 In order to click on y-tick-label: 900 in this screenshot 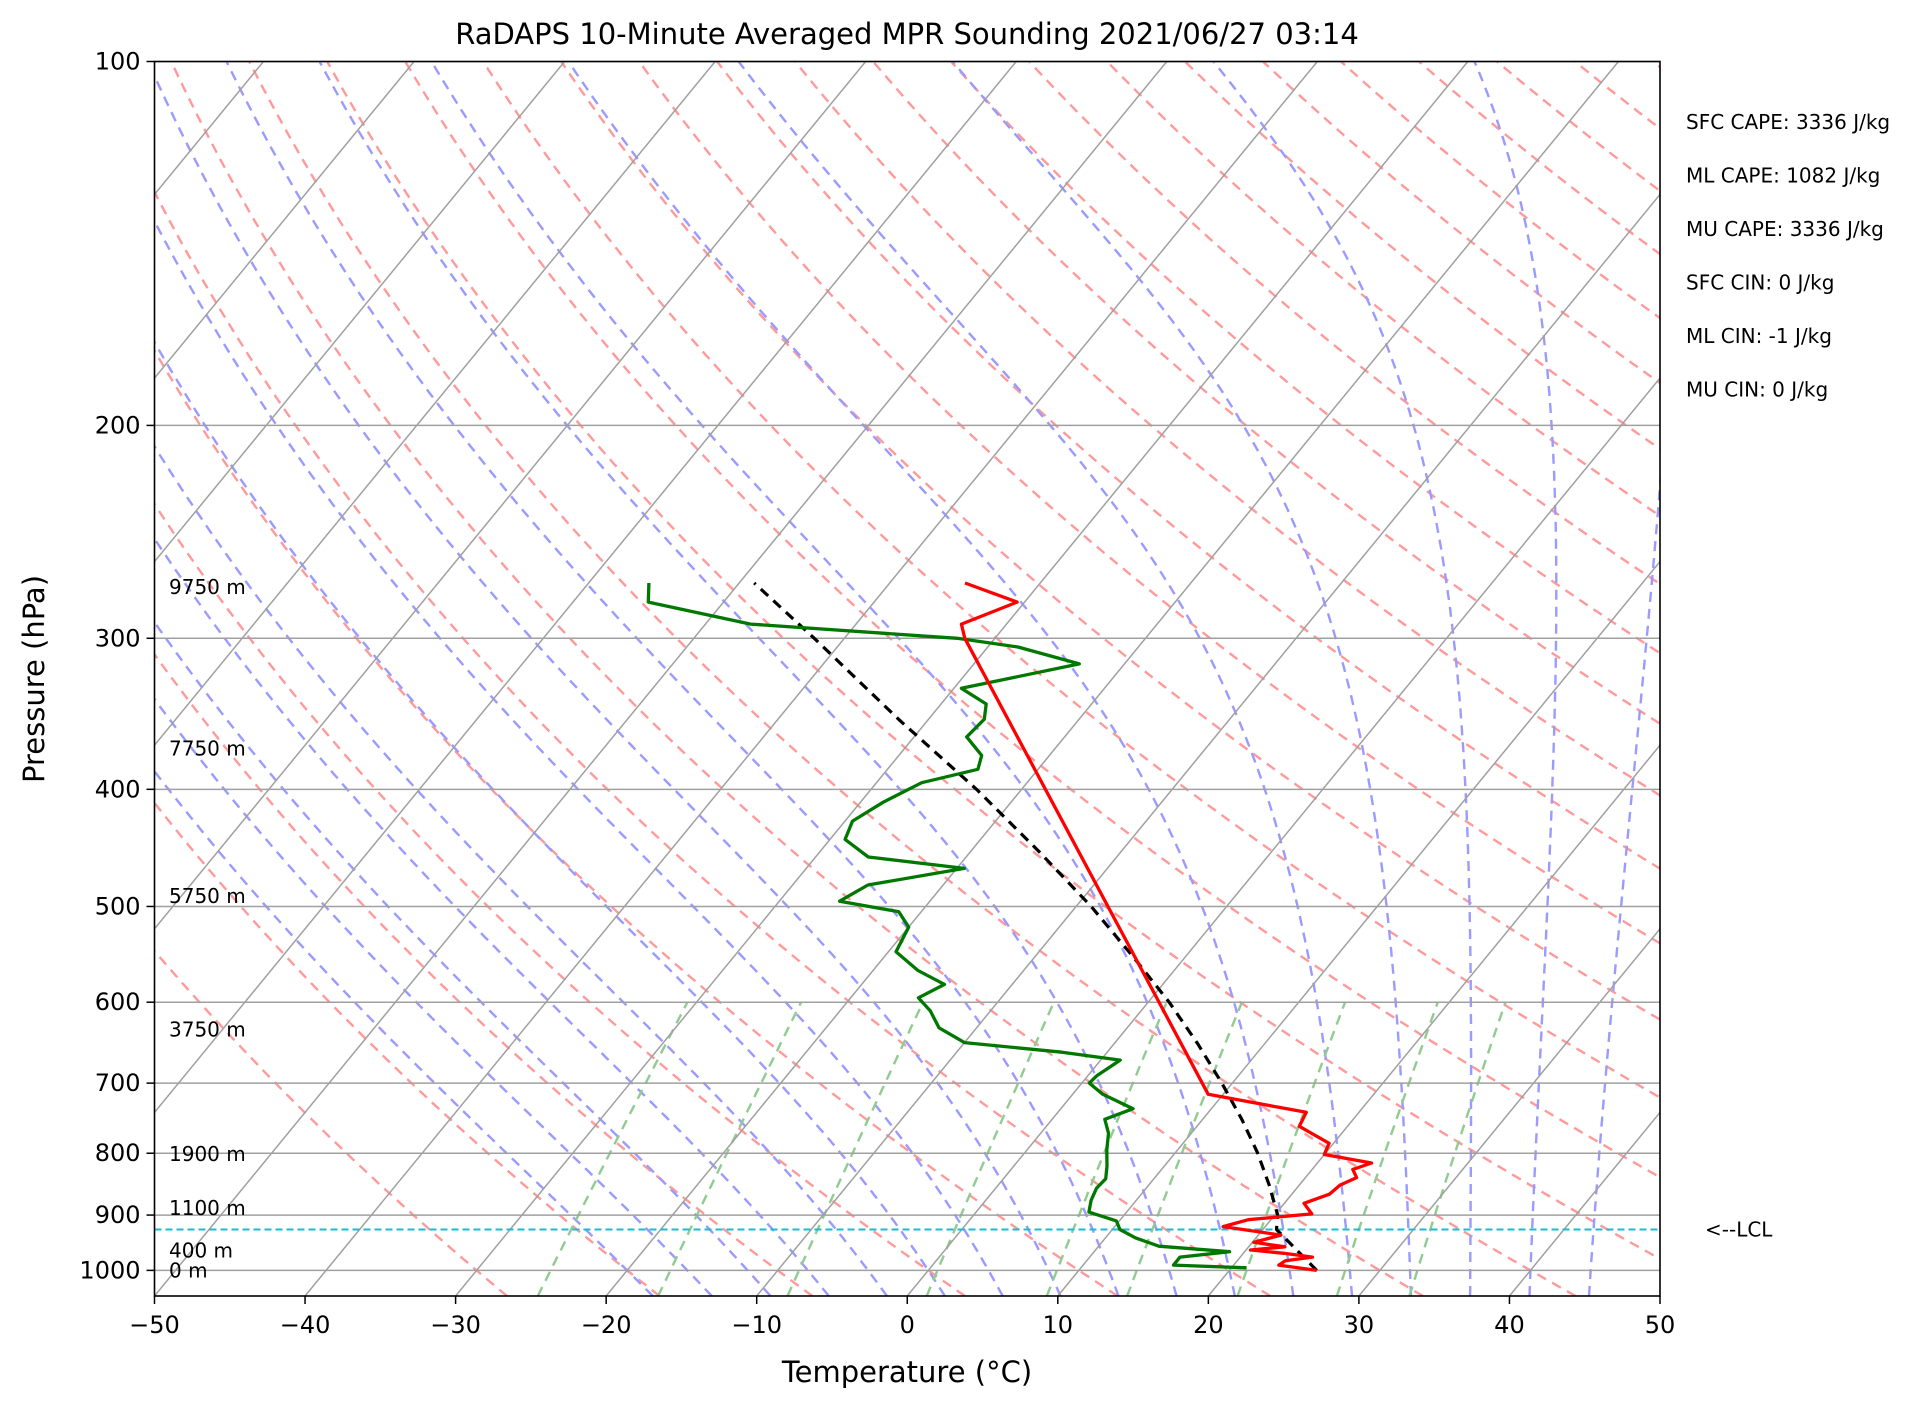, I will do `click(118, 1215)`.